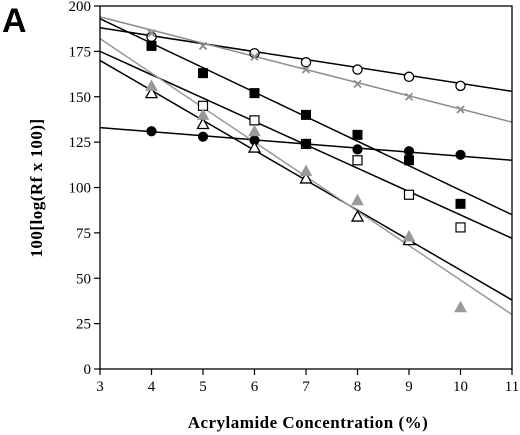 This screenshot has width=520, height=435. I want to click on y-tick-label-5: 125, so click(80, 143).